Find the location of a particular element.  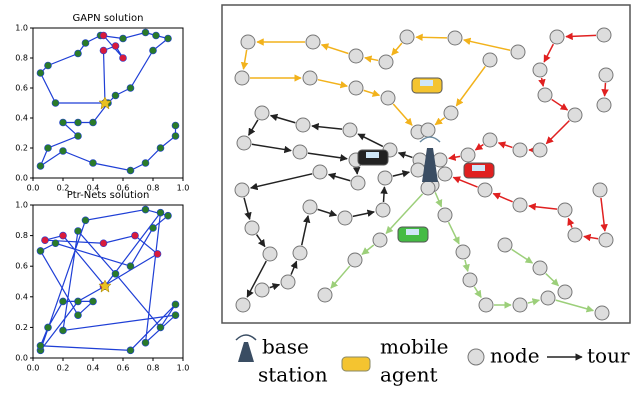

y-tick-label: 0.2 is located at coordinates (21, 148).